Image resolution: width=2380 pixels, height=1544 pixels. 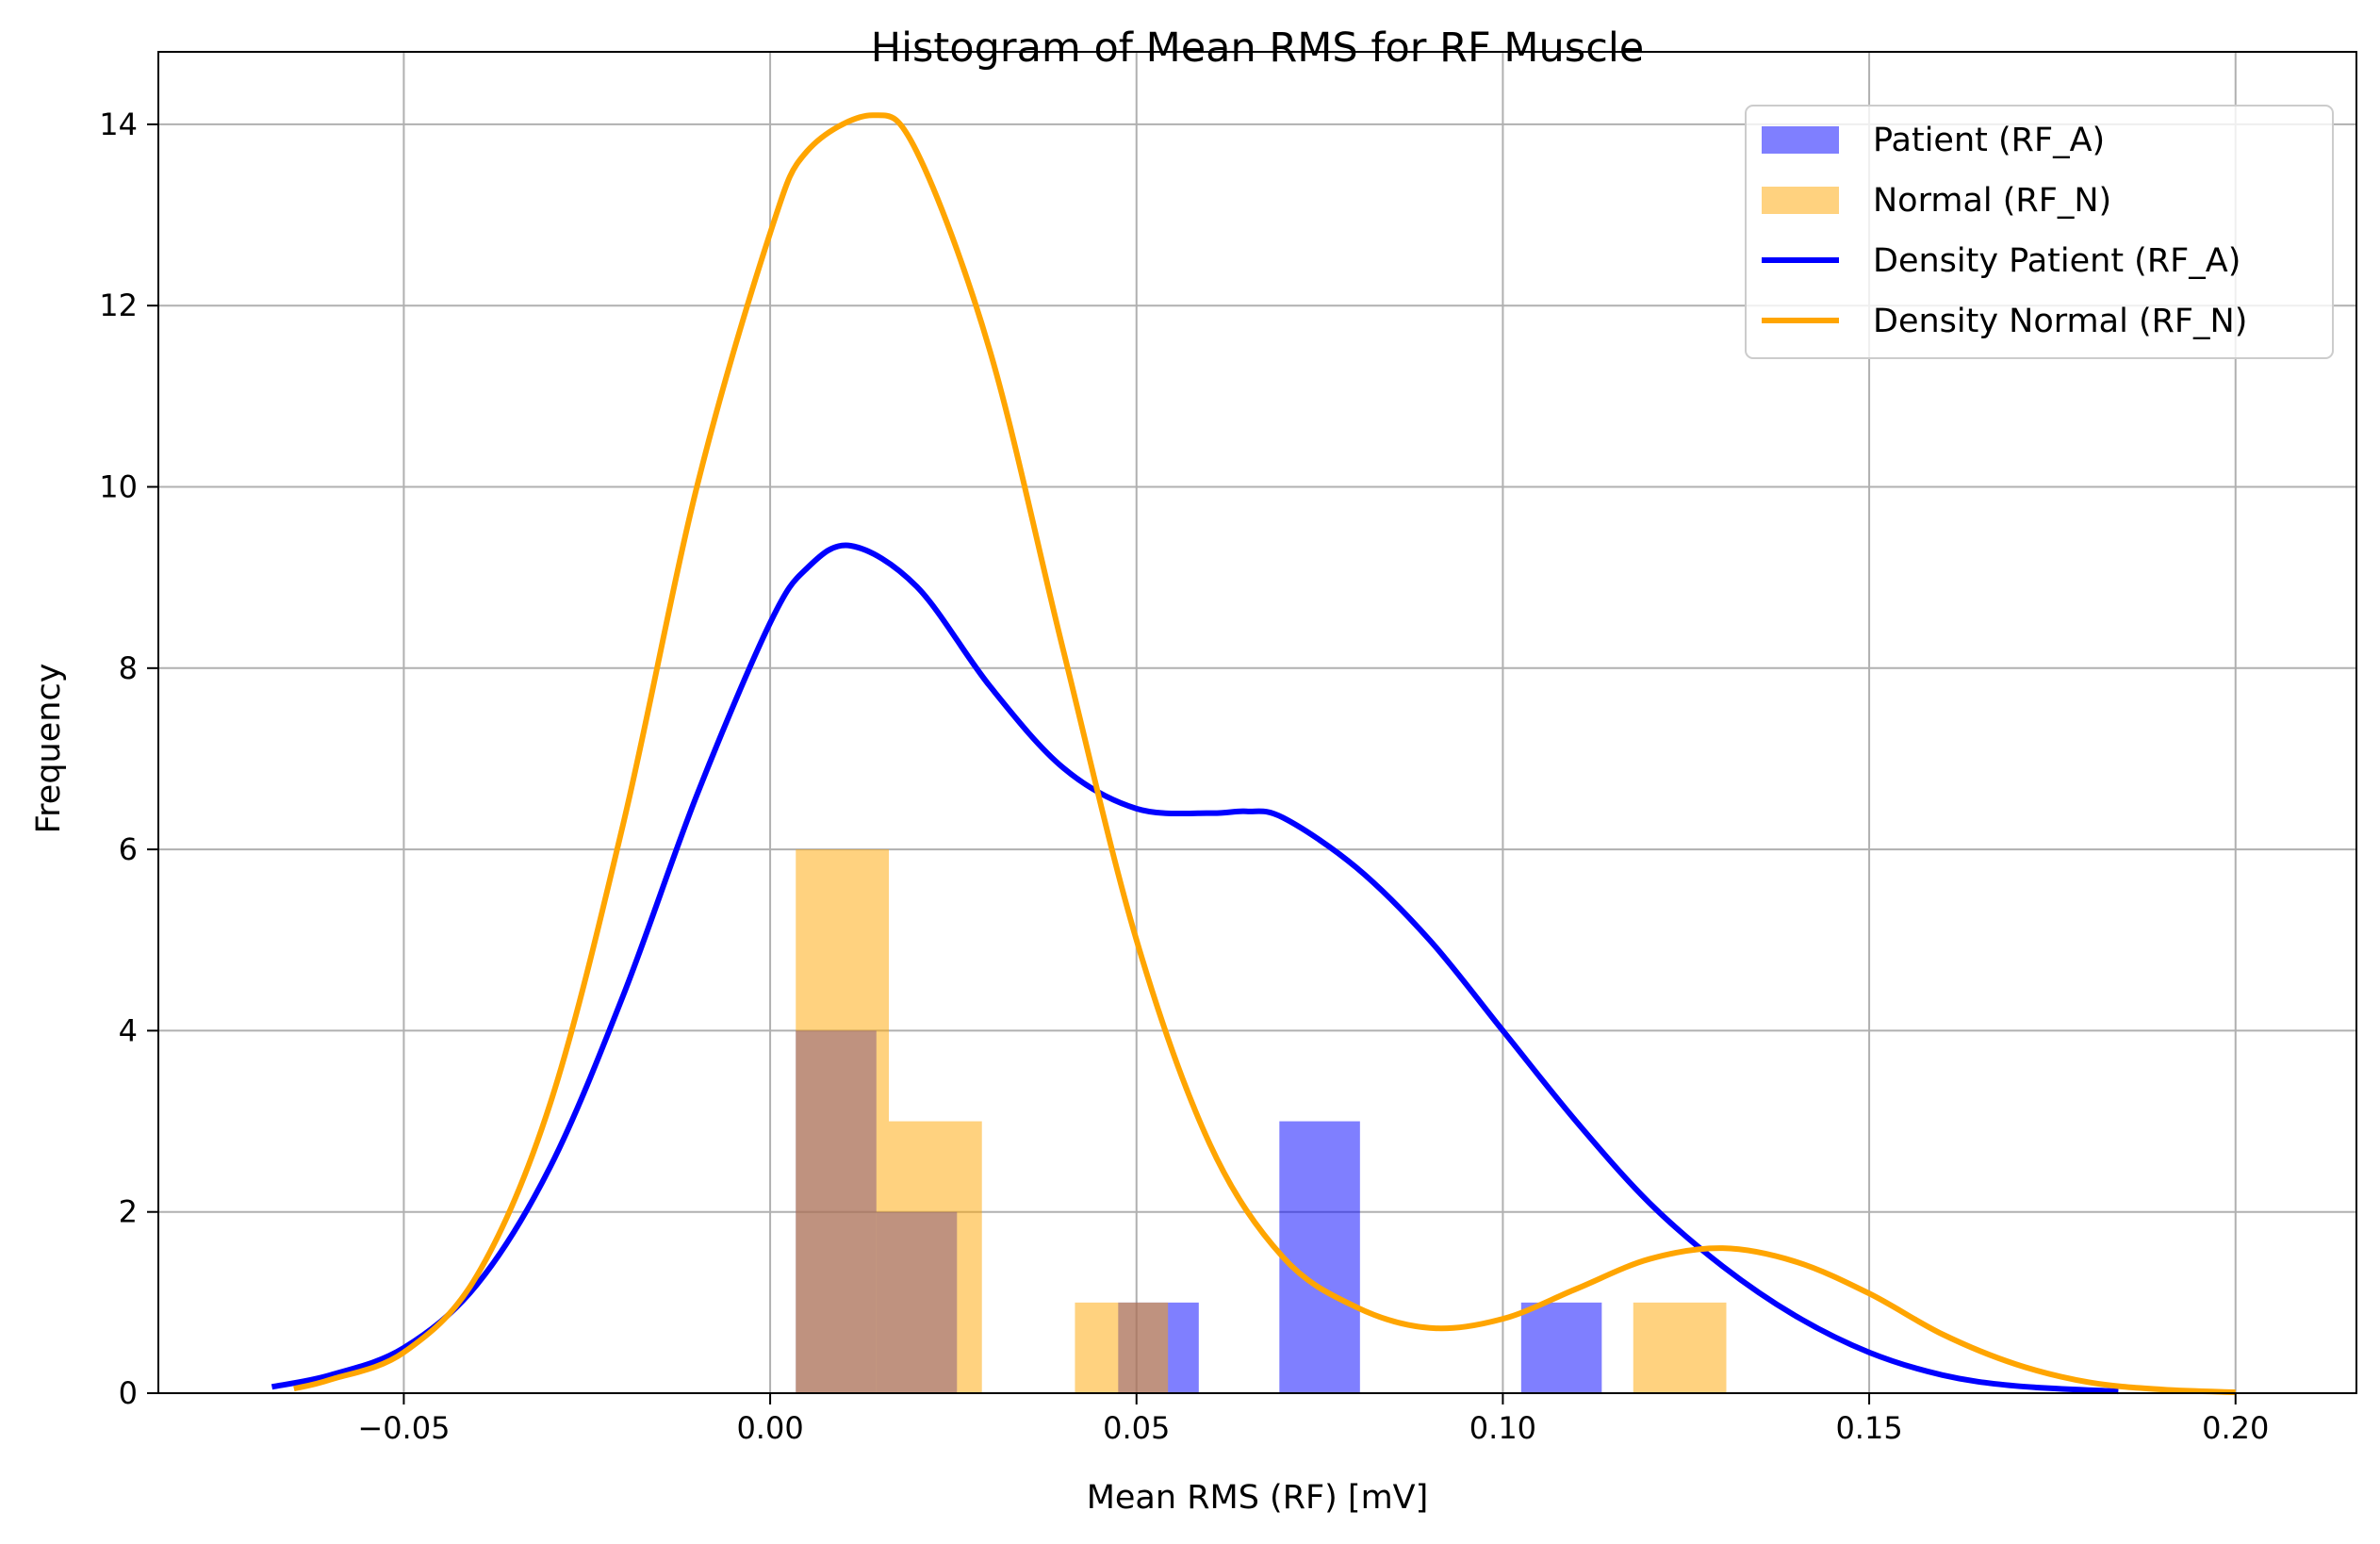 I want to click on y-axis-label: Frequency, so click(x=49, y=749).